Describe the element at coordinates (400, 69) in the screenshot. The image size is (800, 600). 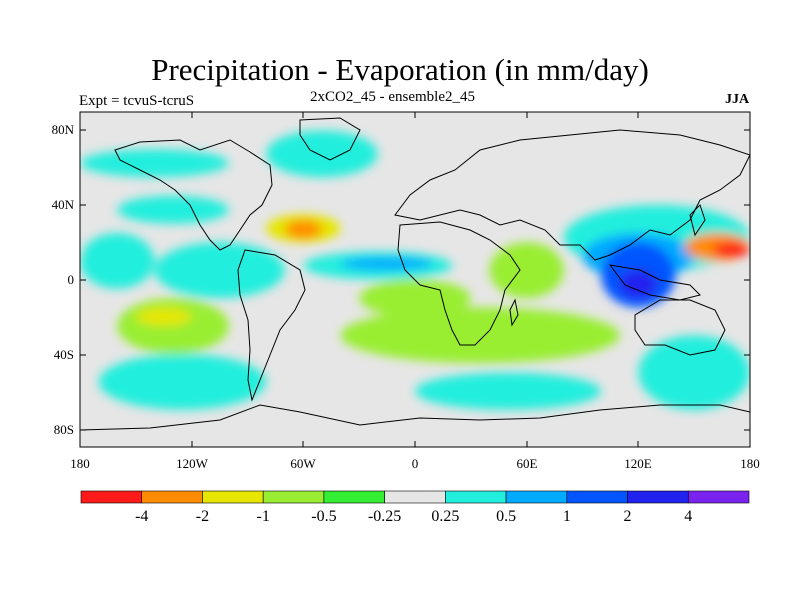
I see `map-title: Precipitation - Evaporation (in mm/day)` at that location.